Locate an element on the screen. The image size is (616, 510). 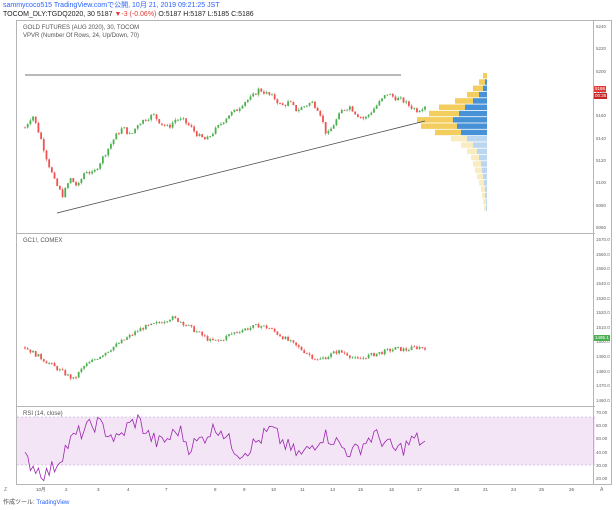
price-tick: 5080 is located at coordinates (601, 205).